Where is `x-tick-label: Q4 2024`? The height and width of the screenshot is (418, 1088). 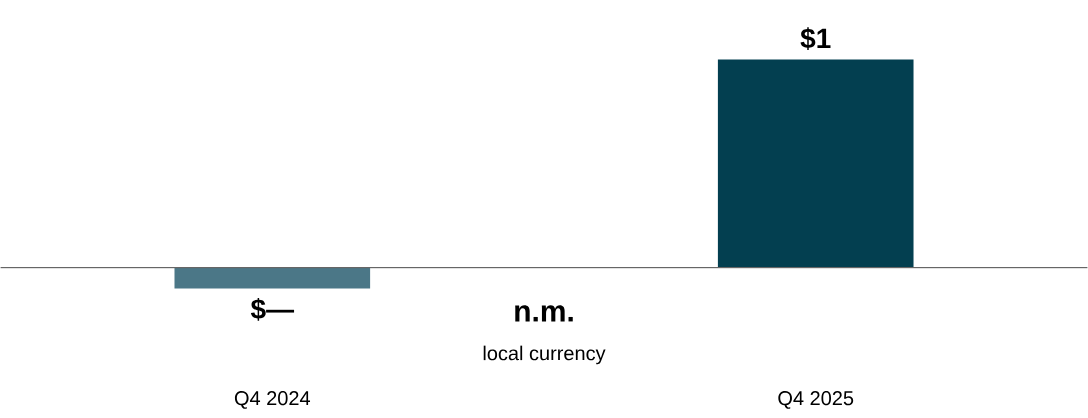
x-tick-label: Q4 2024 is located at coordinates (272, 400).